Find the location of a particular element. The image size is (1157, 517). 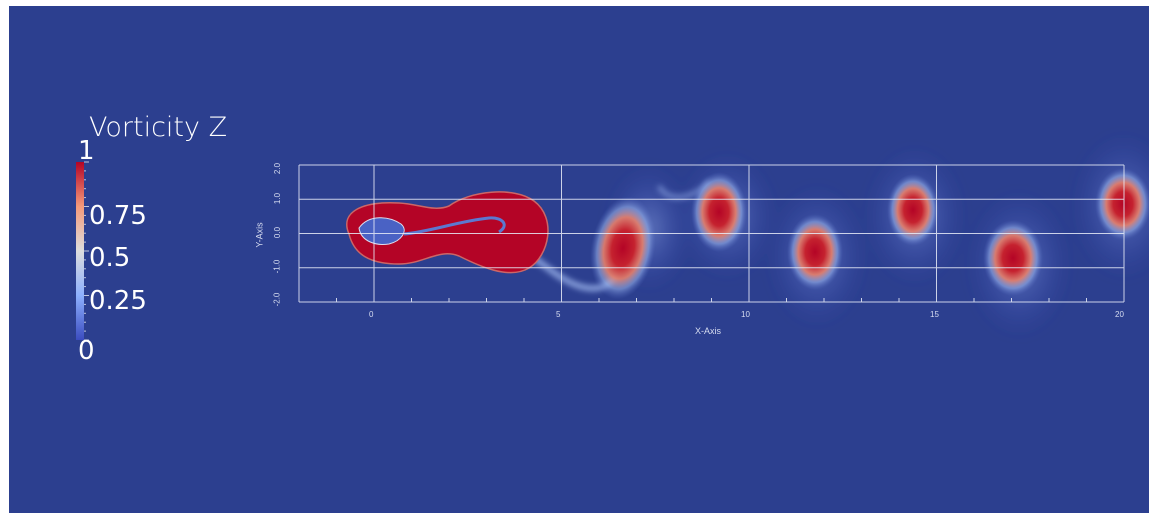

x-tick-label: 10 is located at coordinates (745, 314).